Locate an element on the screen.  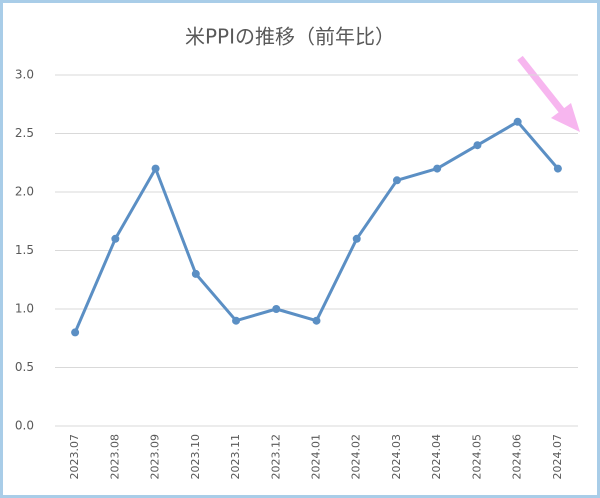
annotation-arrow is located at coordinates (548, 93).